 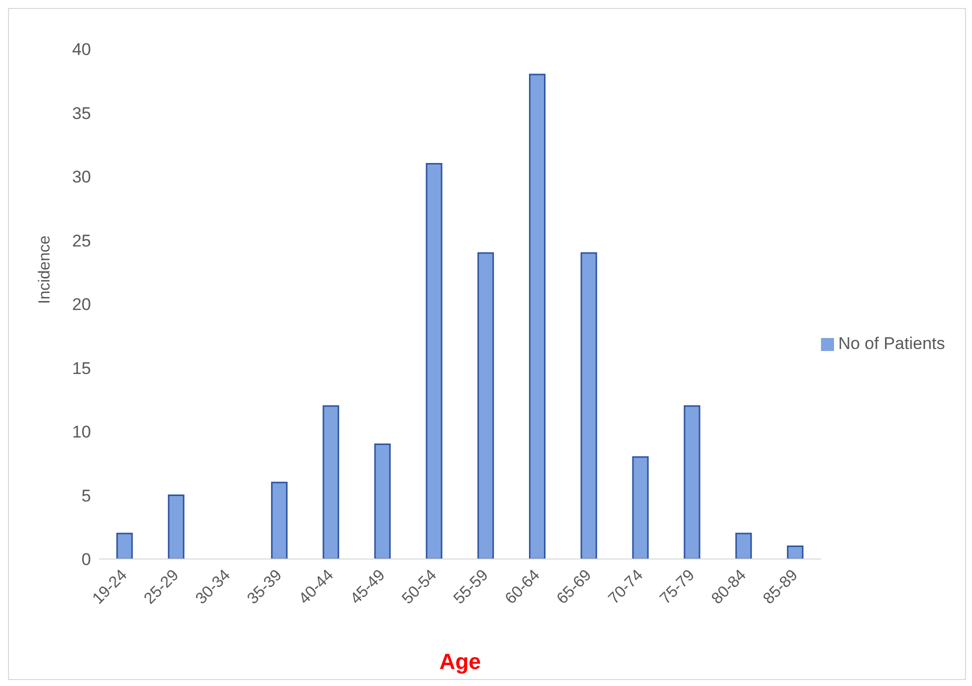 What do you see at coordinates (81, 432) in the screenshot?
I see `y-tick-label: 10` at bounding box center [81, 432].